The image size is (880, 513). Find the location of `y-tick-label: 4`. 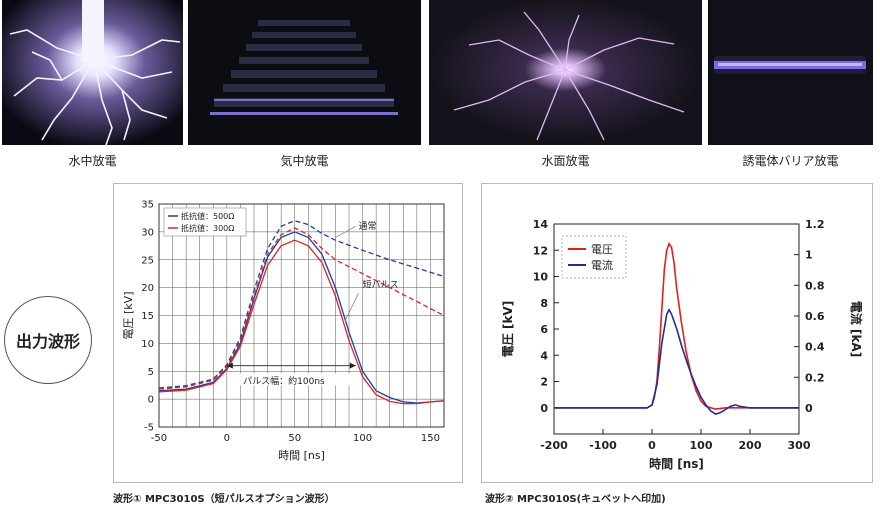

y-tick-label: 4 is located at coordinates (544, 355).